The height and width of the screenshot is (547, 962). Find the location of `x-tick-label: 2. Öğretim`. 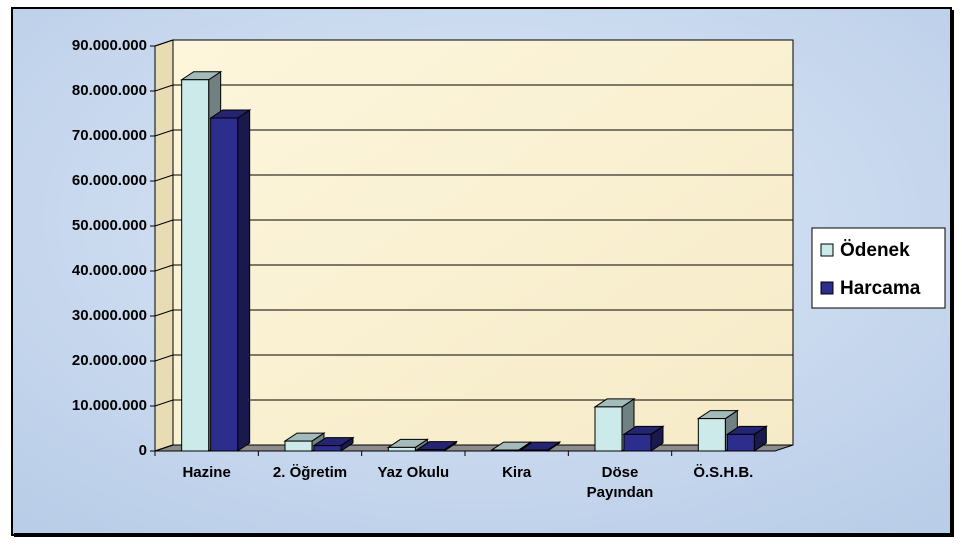

x-tick-label: 2. Öğretim is located at coordinates (310, 472).